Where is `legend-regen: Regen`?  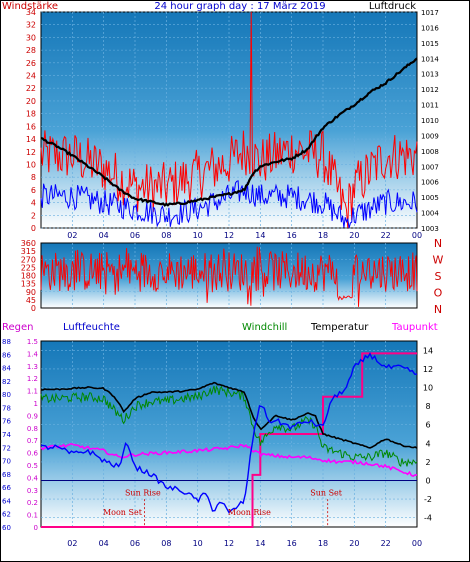
legend-regen: Regen is located at coordinates (18, 327).